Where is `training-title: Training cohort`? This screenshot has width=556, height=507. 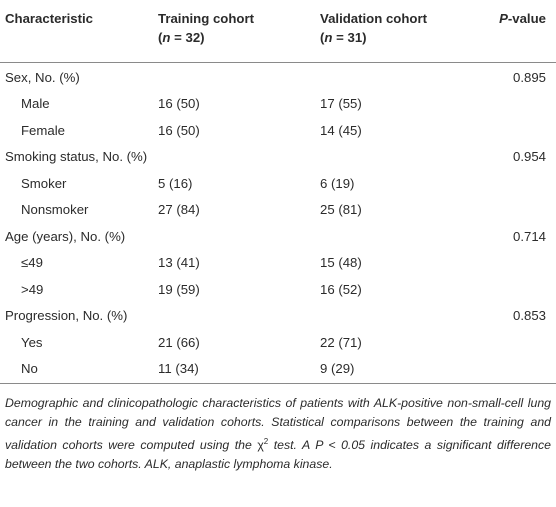
training-title: Training cohort is located at coordinates (206, 18).